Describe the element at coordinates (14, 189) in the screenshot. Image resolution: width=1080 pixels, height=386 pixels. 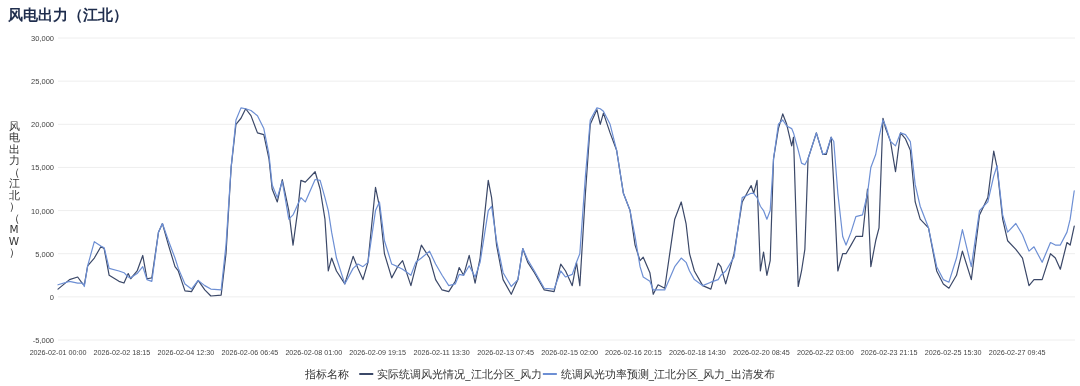
I see `text: 风电出力（江北）（MW）` at that location.